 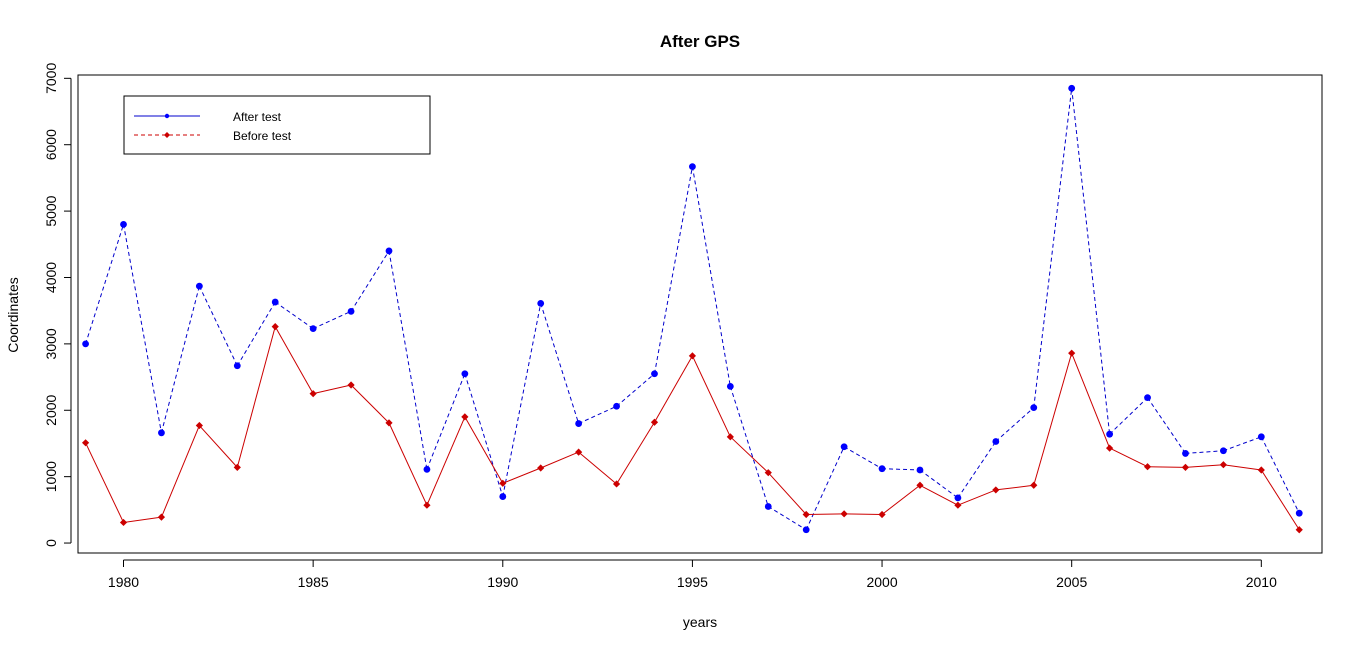 What do you see at coordinates (277, 125) in the screenshot?
I see `legend: After test Before test` at bounding box center [277, 125].